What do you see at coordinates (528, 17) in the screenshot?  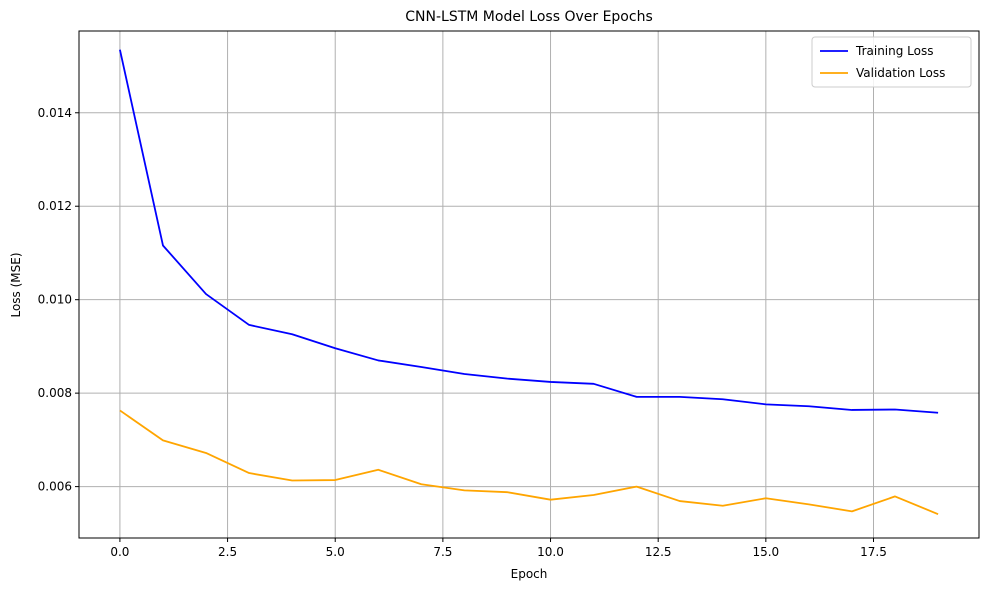 I see `chart-title: CNN-LSTM Model Loss Over Epochs` at bounding box center [528, 17].